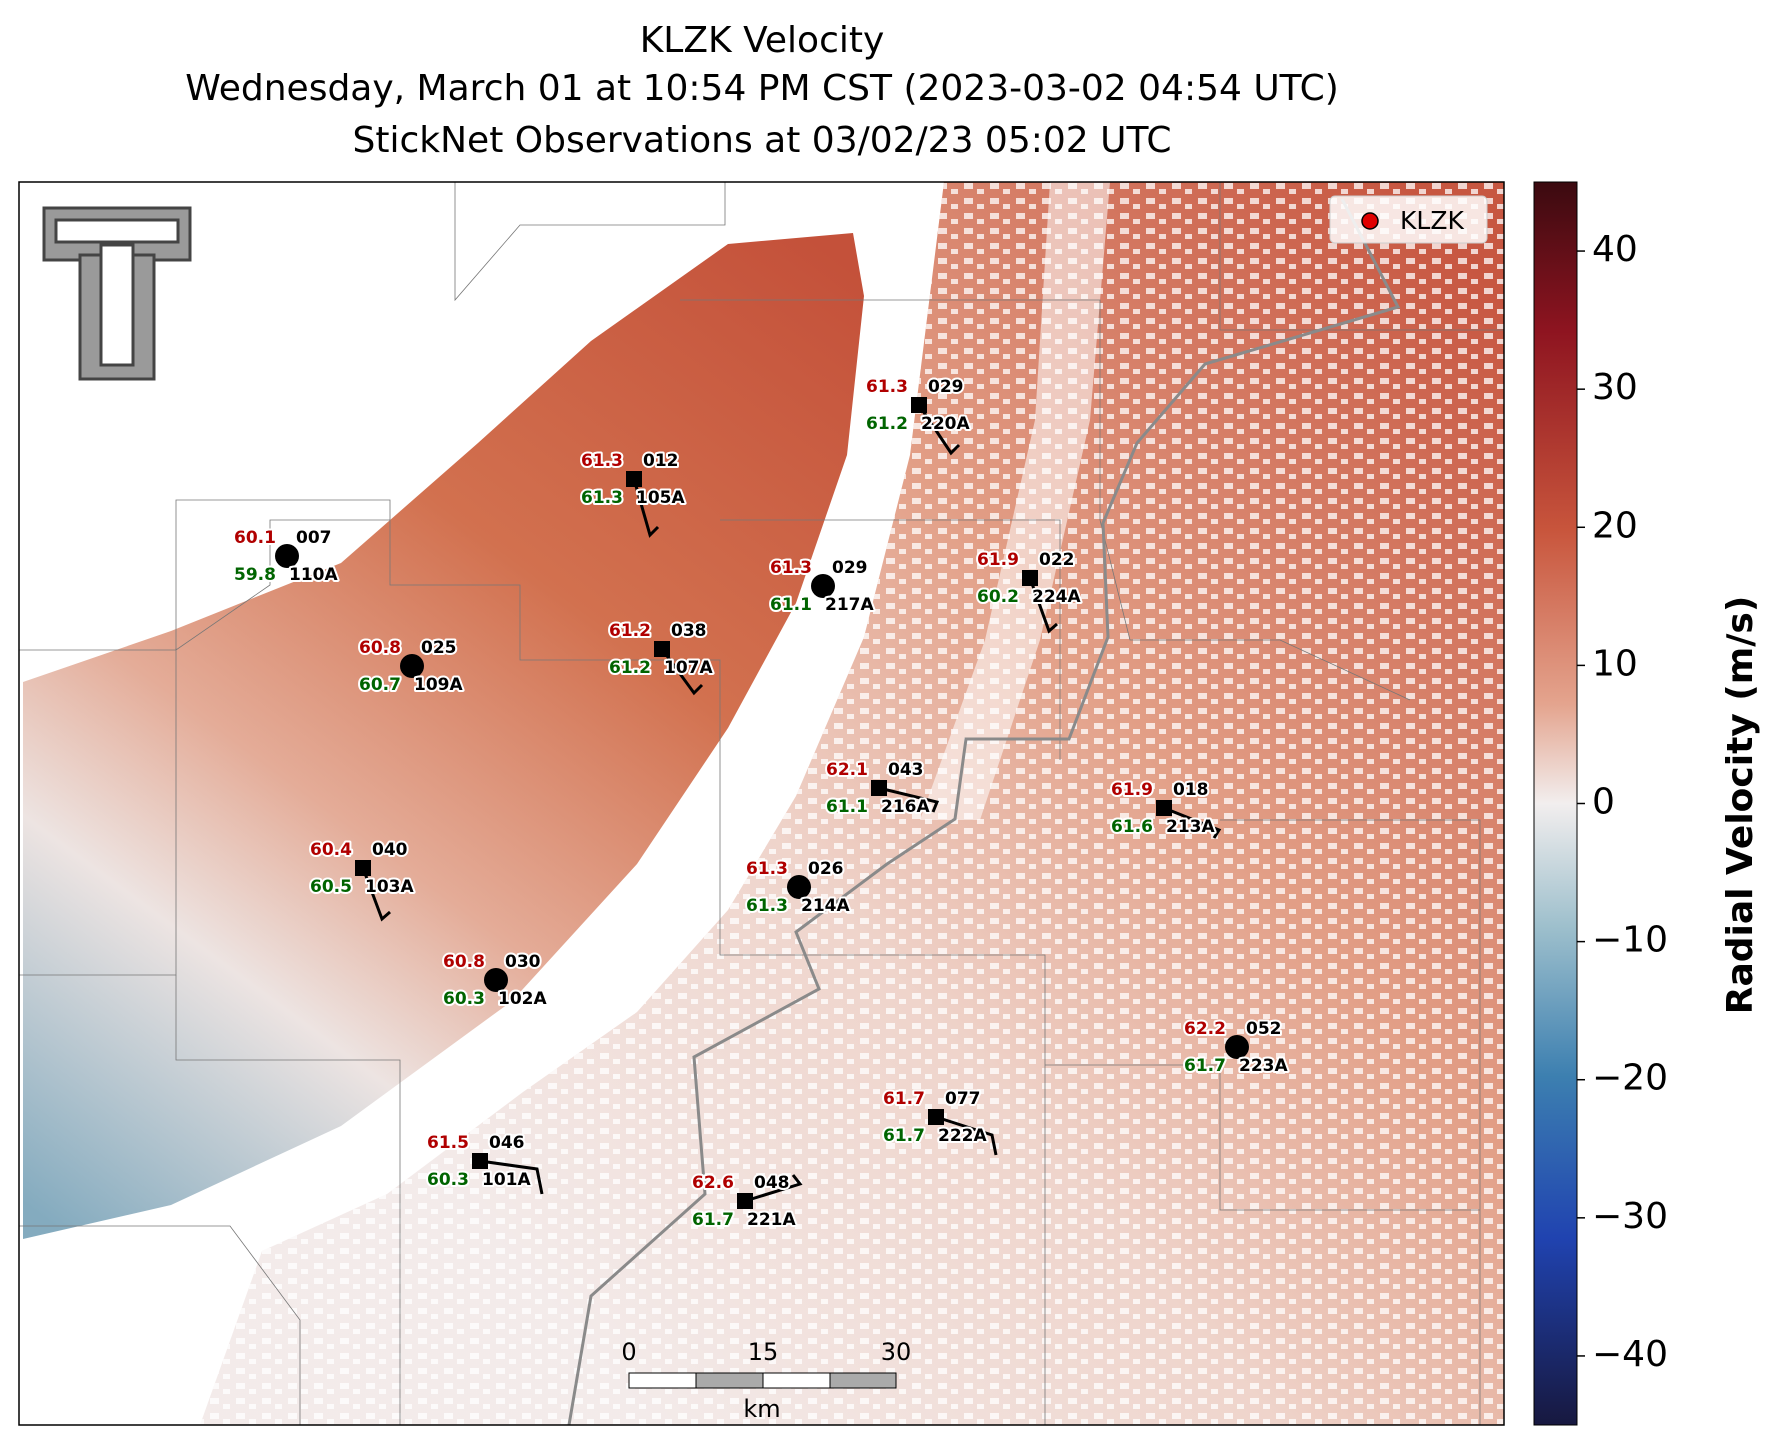 This screenshot has width=1773, height=1438. Describe the element at coordinates (963, 1099) in the screenshot. I see `station-code: 077` at that location.